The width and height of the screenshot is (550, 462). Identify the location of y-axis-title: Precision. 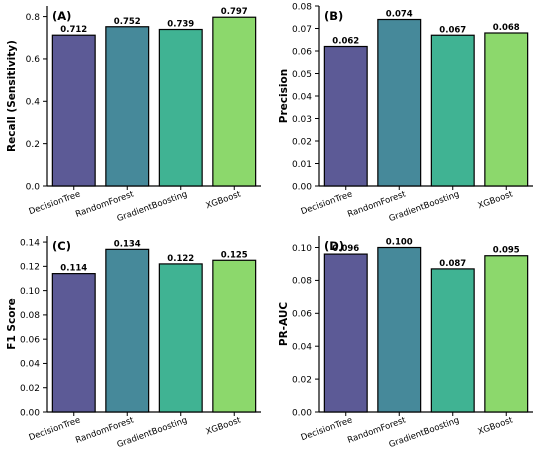
(284, 96).